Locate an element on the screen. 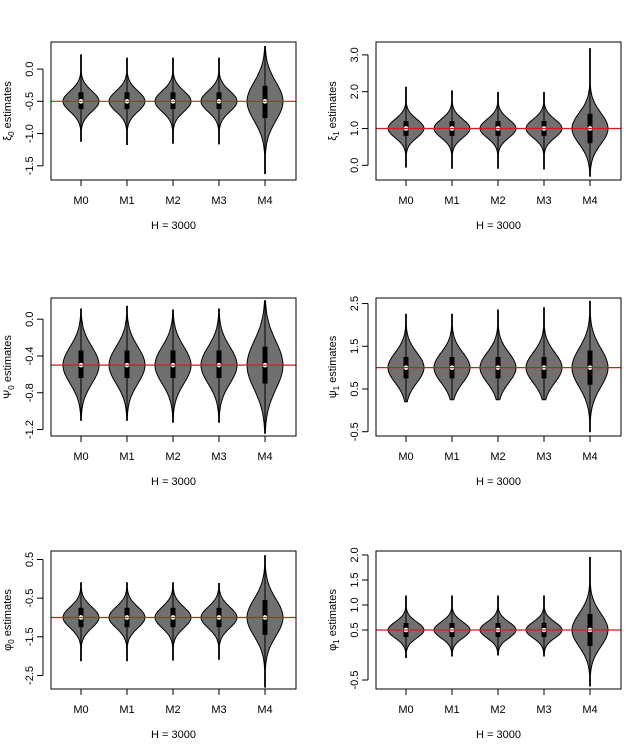  y-axis-title: ξ1 estimates is located at coordinates (334, 111).